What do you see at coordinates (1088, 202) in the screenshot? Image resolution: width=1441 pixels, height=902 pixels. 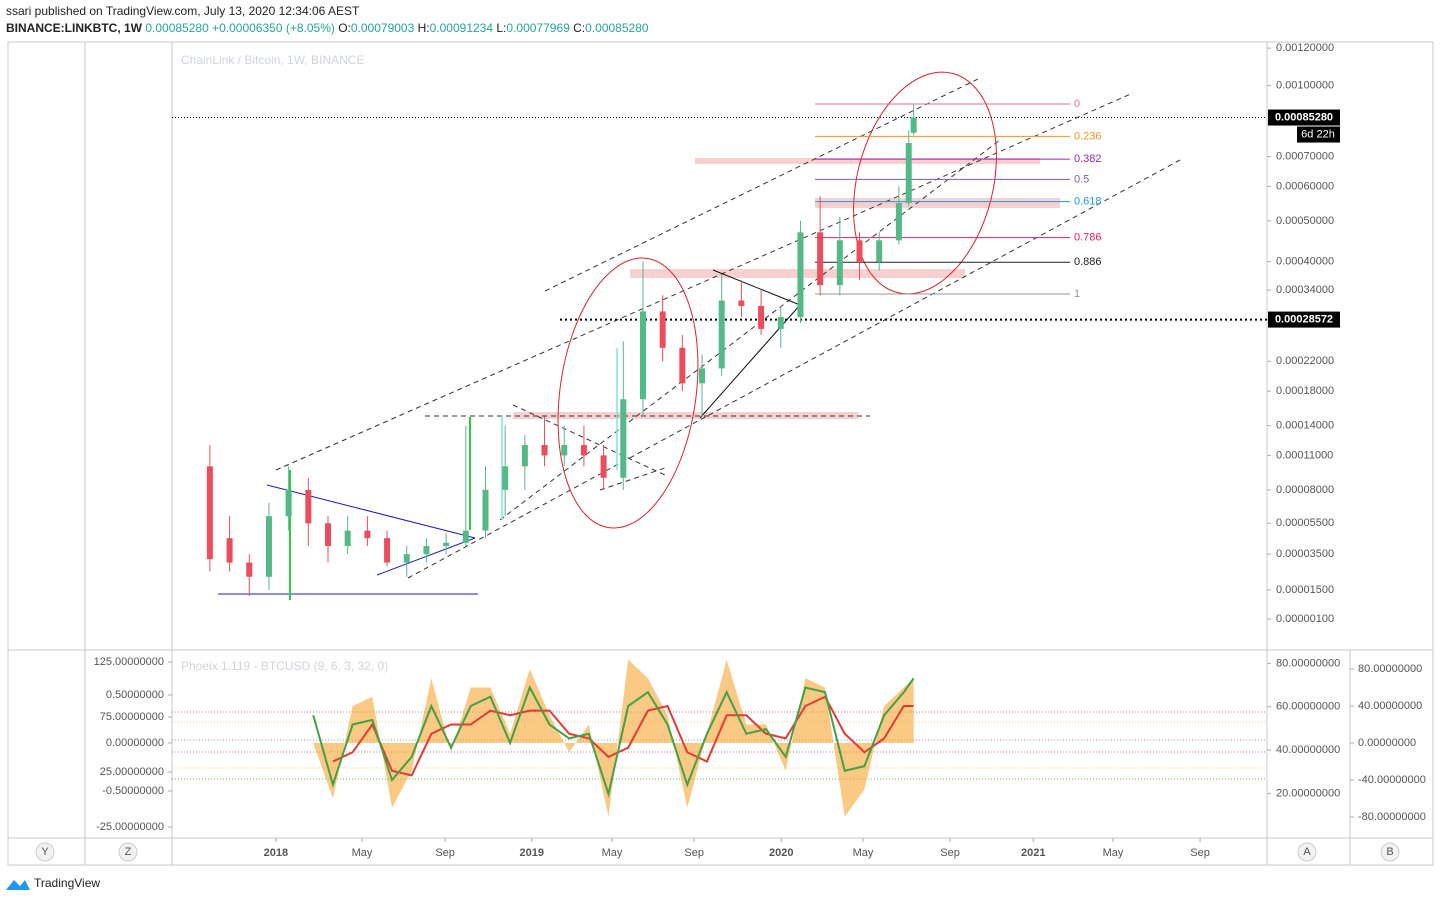 I see `fib-label: 0.618` at bounding box center [1088, 202].